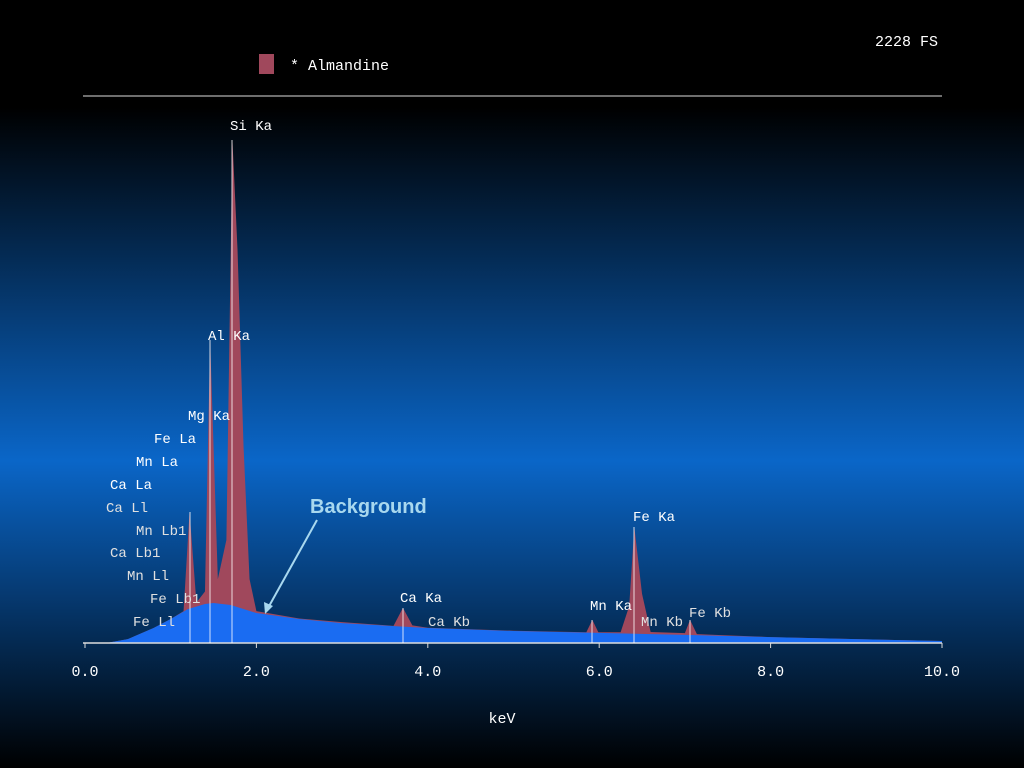 The width and height of the screenshot is (1024, 768). Describe the element at coordinates (266, 64) in the screenshot. I see `legend-swatch` at that location.